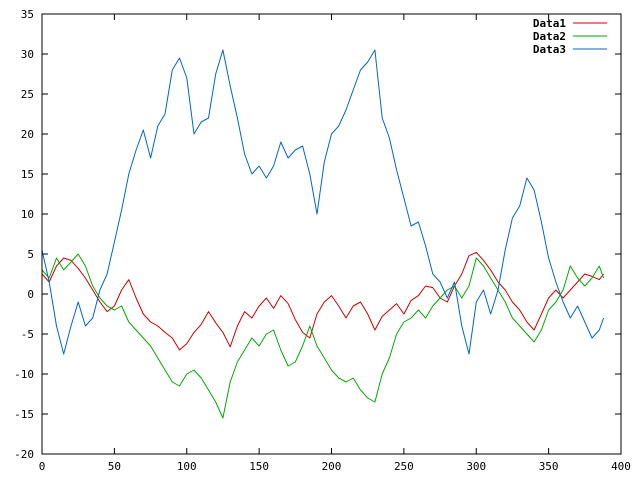  What do you see at coordinates (404, 466) in the screenshot?
I see `x-tick-label: 250` at bounding box center [404, 466].